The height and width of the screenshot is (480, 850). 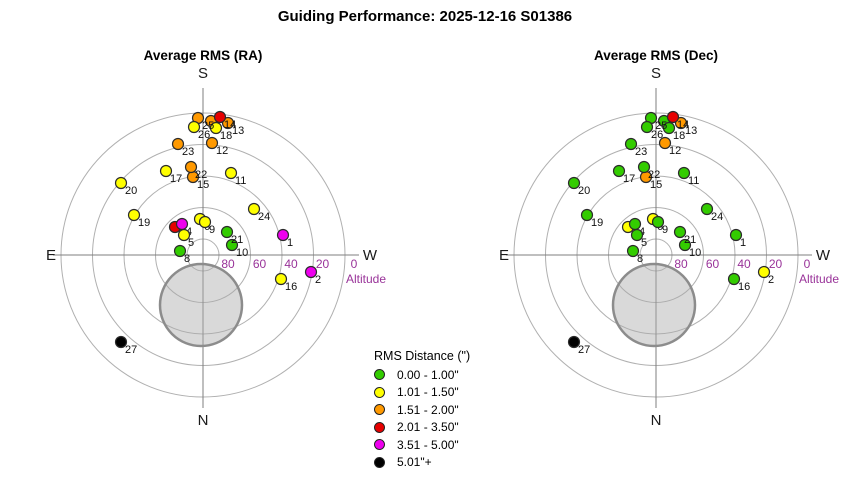 I want to click on legend-row: 0.00 - 1.00", so click(x=441, y=375).